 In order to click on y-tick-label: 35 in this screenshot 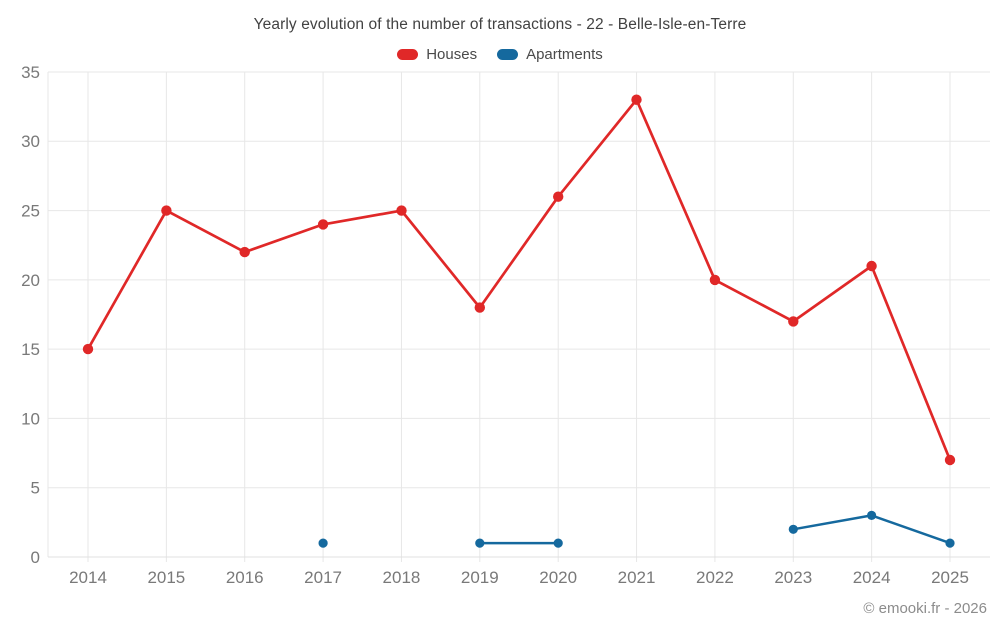, I will do `click(30, 72)`.